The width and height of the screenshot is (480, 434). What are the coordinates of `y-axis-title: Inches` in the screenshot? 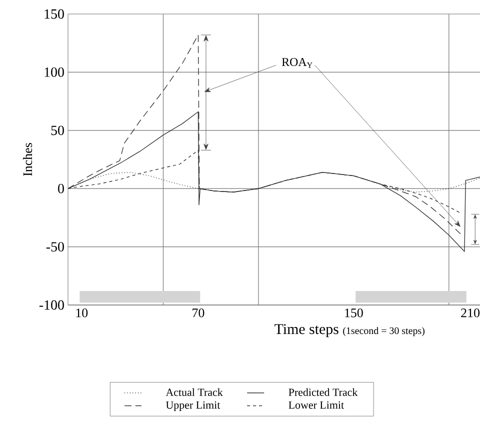 It's located at (27, 159).